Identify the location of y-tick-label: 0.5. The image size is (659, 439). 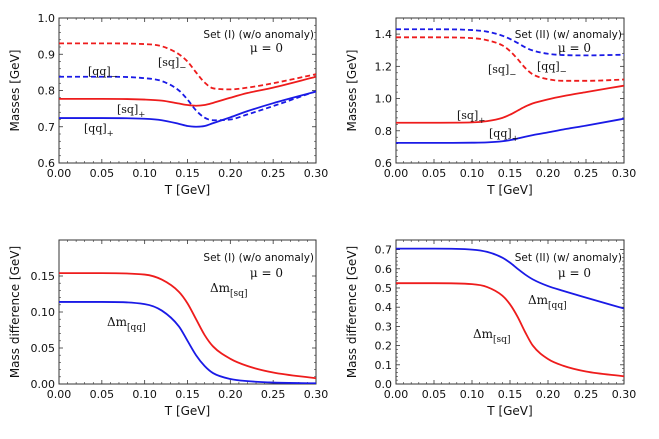
(384, 288).